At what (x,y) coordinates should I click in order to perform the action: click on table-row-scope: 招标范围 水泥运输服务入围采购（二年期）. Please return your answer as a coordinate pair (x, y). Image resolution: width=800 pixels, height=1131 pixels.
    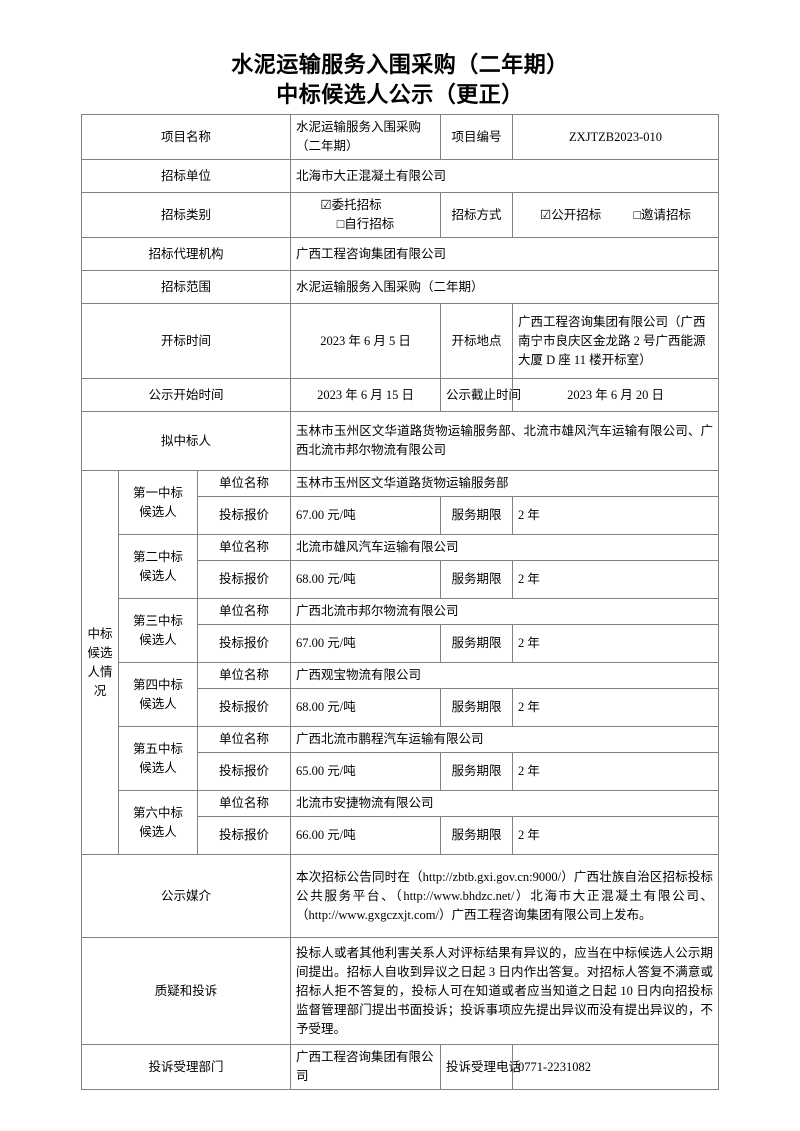
    Looking at the image, I should click on (400, 287).